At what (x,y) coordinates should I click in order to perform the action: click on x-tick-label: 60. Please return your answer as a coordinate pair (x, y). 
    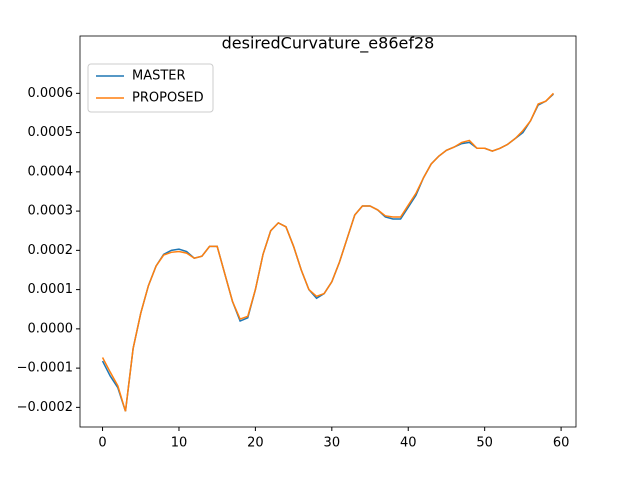
    Looking at the image, I should click on (561, 443).